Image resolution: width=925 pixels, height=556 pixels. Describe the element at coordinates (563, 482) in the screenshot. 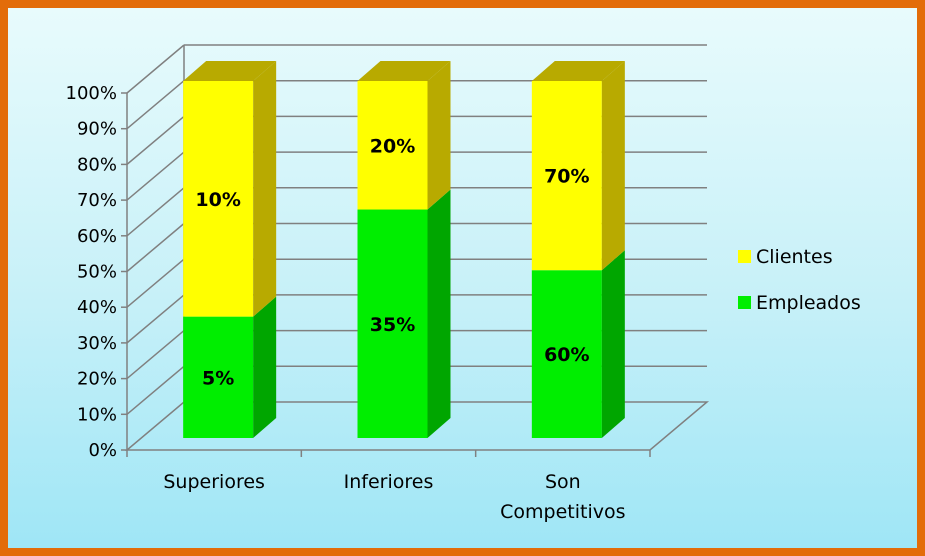

I see `x-category-label: Son` at that location.